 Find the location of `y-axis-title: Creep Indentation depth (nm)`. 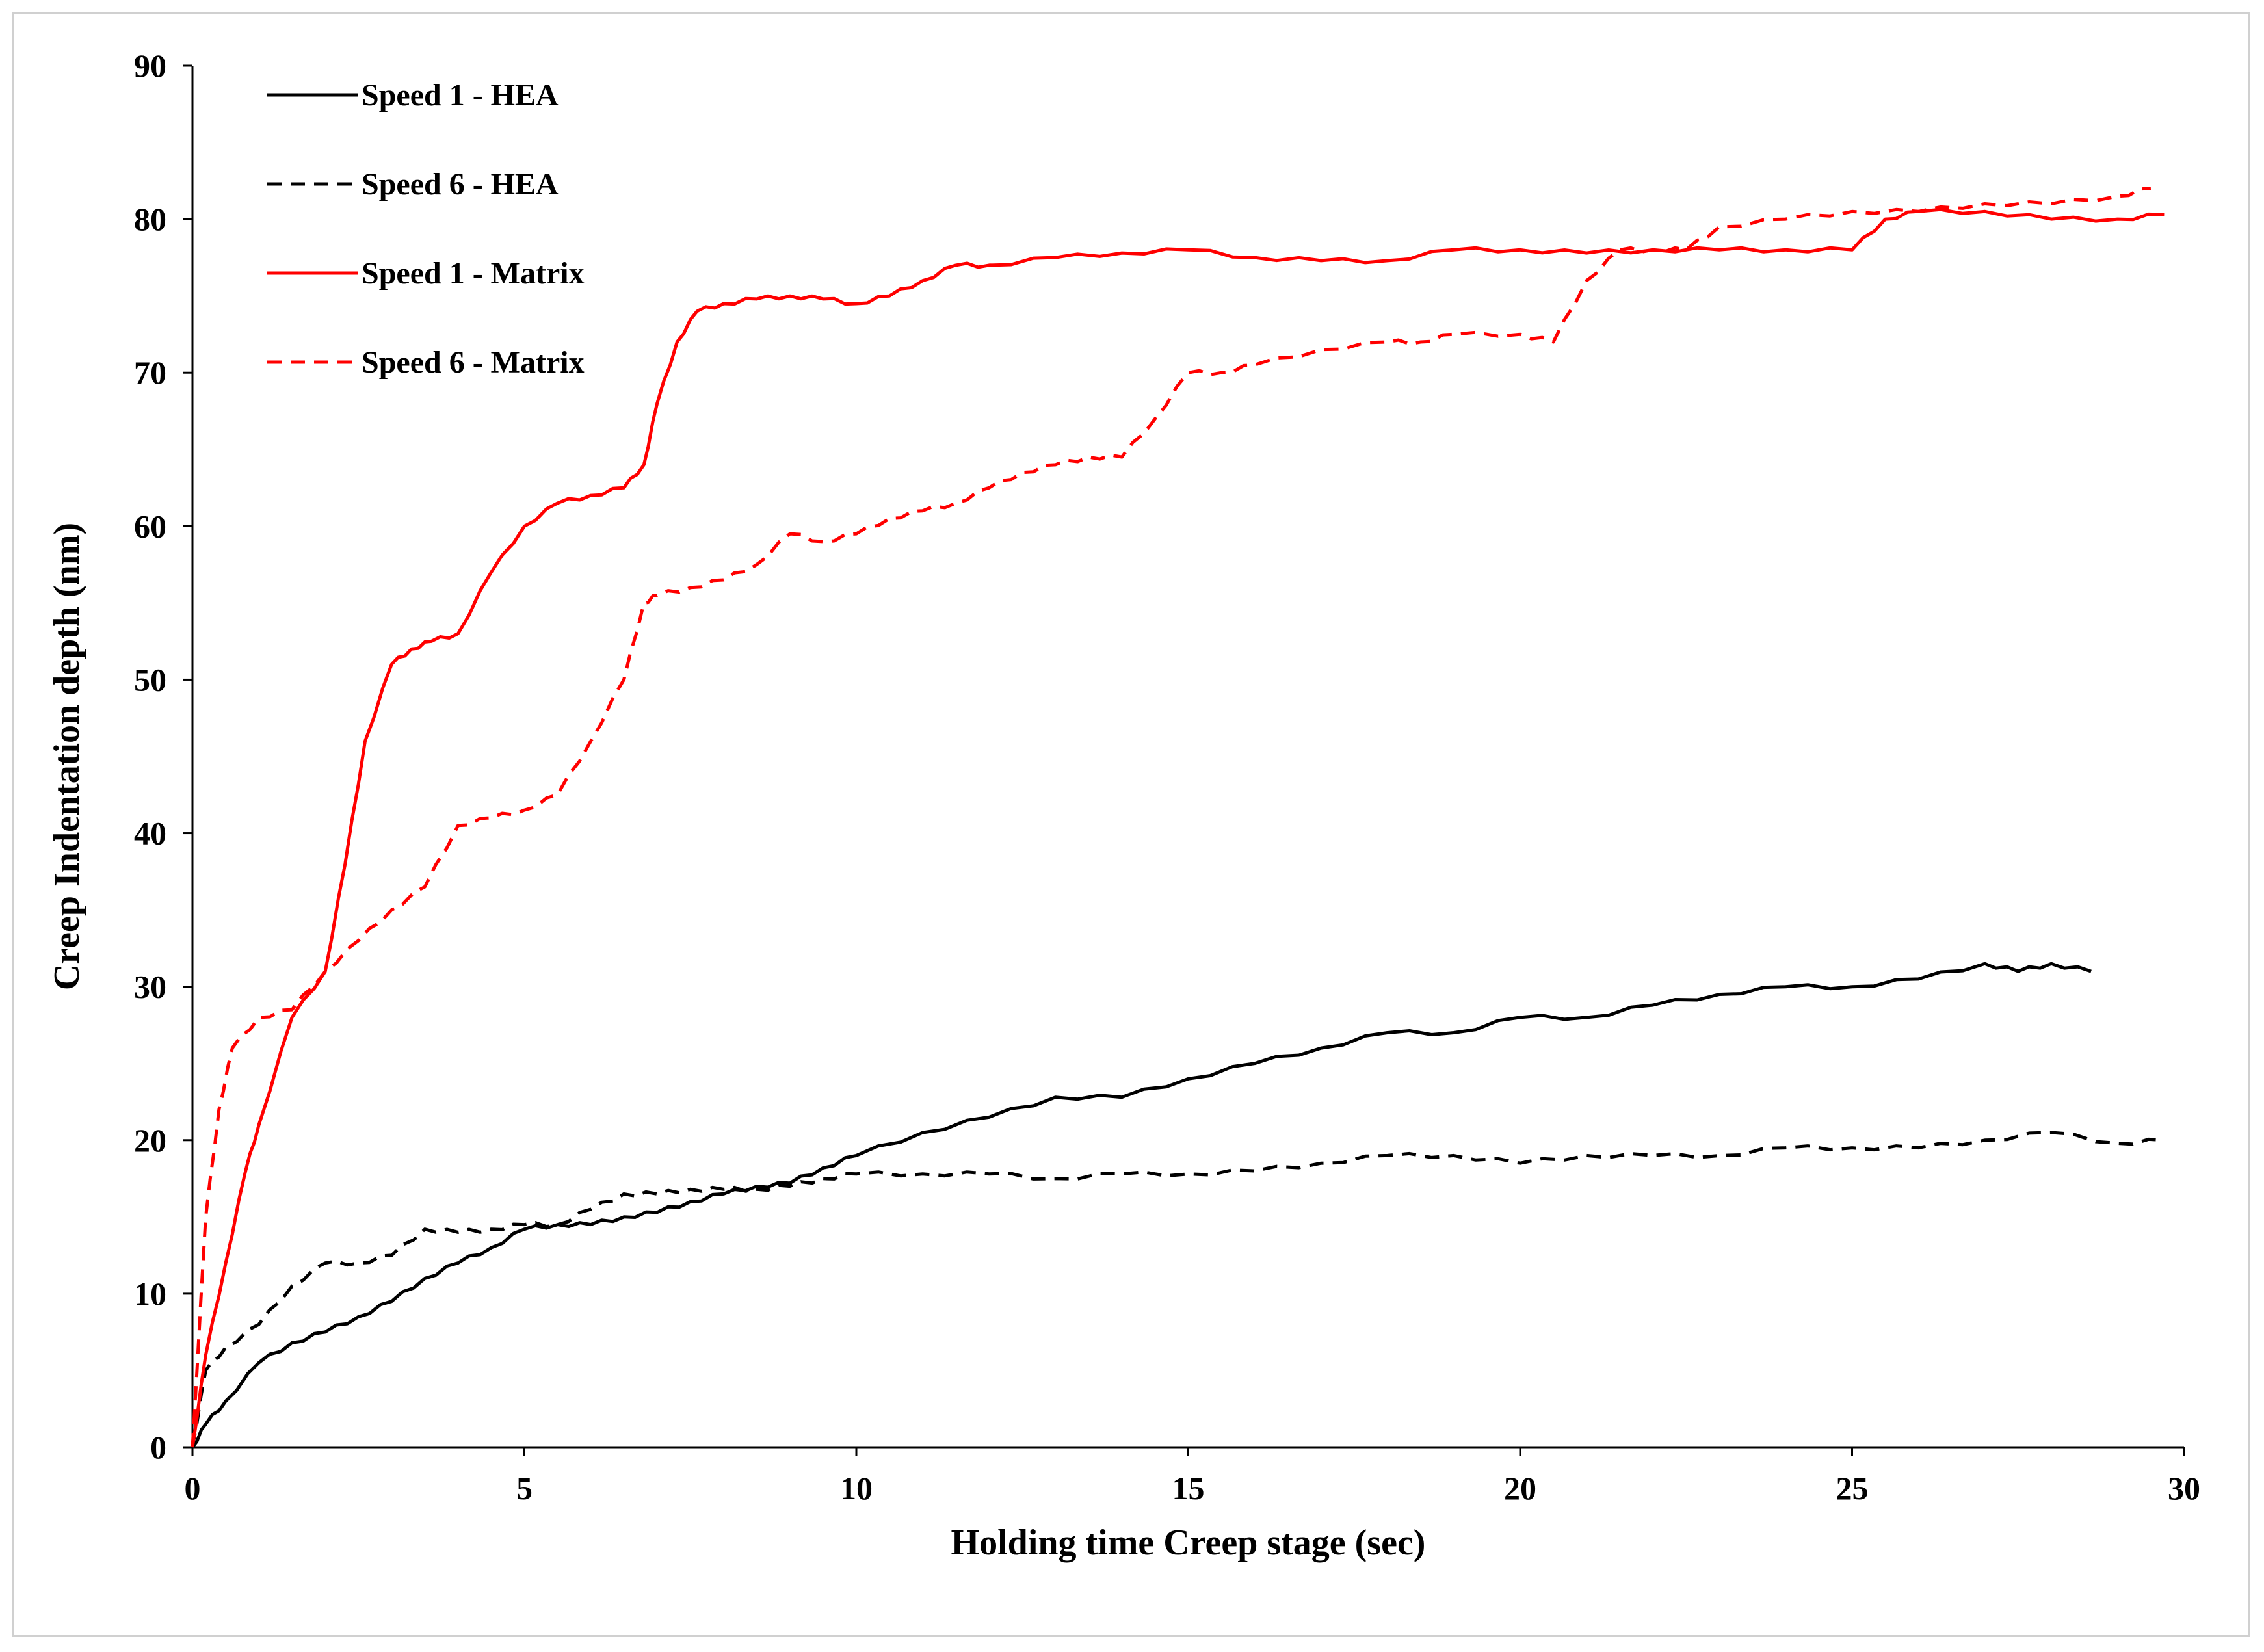

y-axis-title: Creep Indentation depth (nm) is located at coordinates (67, 756).